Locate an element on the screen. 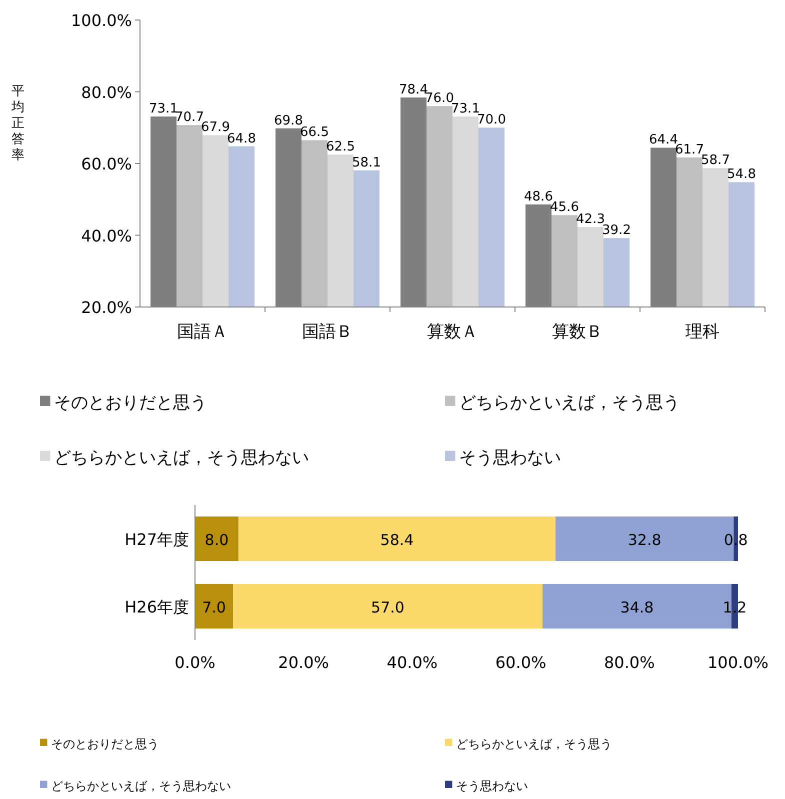  data-label: 8.0 is located at coordinates (216, 539).